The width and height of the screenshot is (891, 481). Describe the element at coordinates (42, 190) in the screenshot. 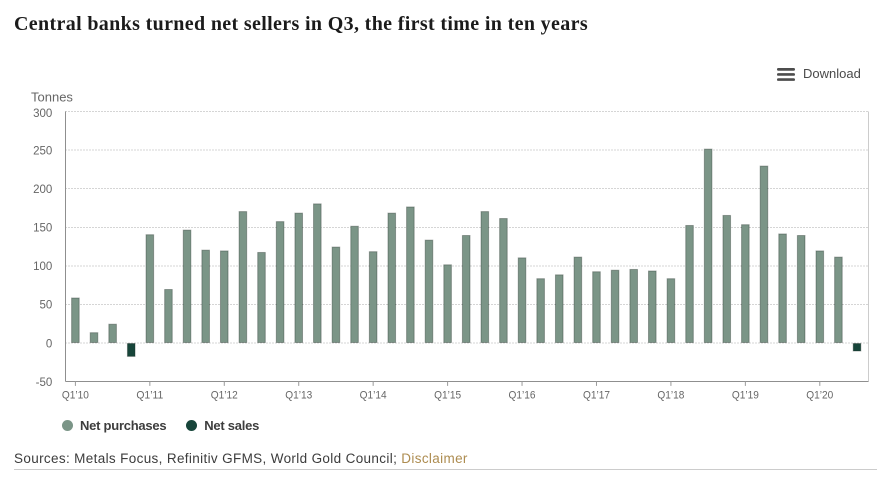

I see `svg-text: 200` at that location.